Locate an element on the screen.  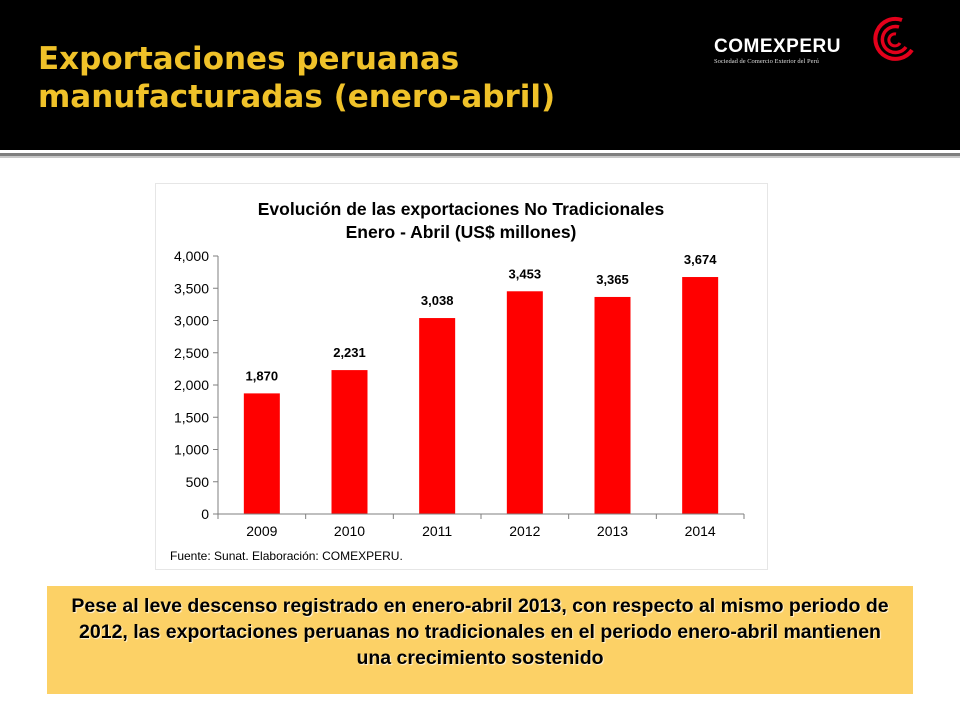
y-tick-label: 1,500 is located at coordinates (191, 417).